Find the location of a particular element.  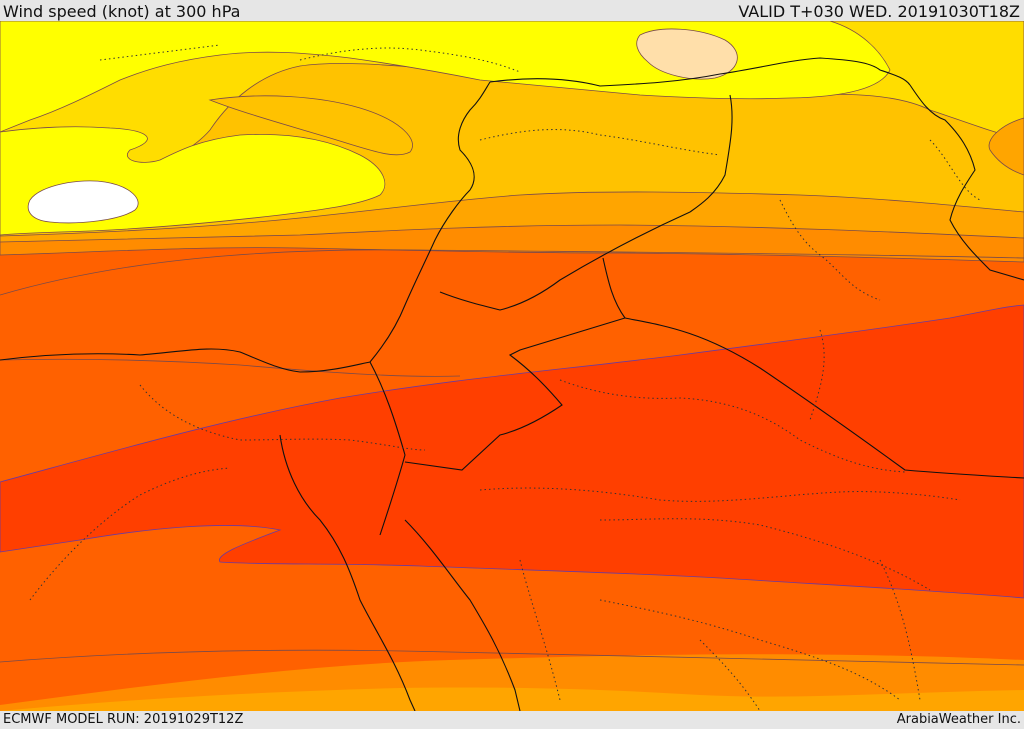

band-orange-east is located at coordinates (1006, 146).